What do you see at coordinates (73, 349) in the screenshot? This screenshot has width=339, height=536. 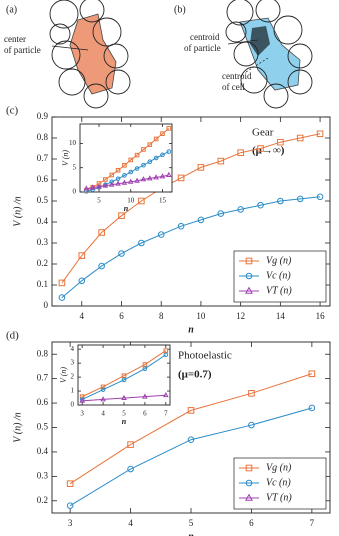 I see `y-tick-label: 4` at bounding box center [73, 349].